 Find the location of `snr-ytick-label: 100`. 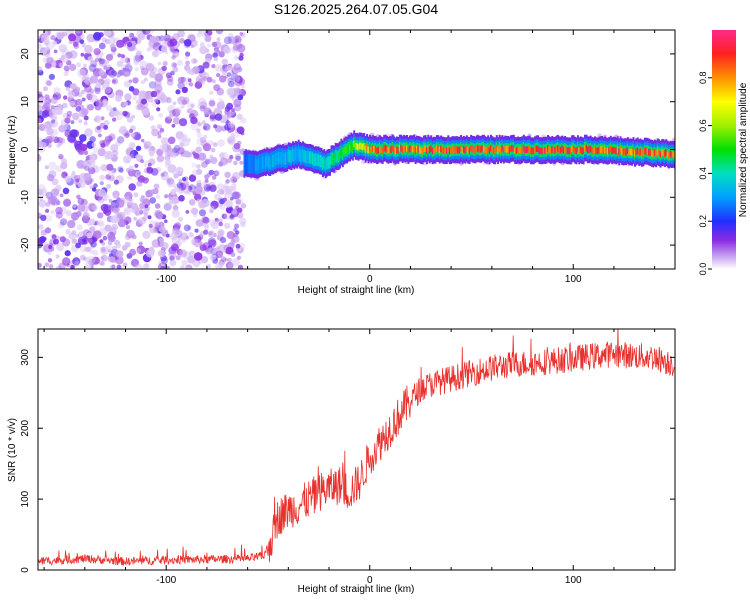

snr-ytick-label: 100 is located at coordinates (25, 498).